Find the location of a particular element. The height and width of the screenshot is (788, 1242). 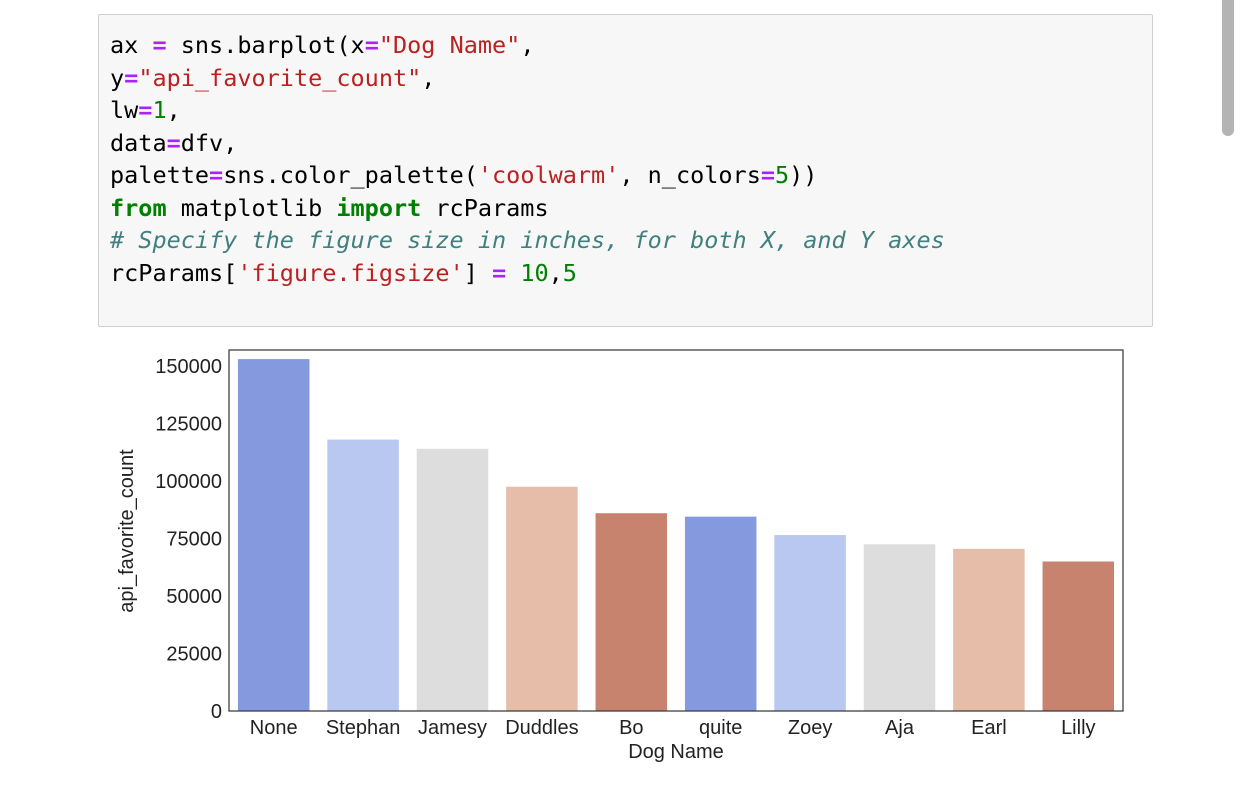

code-token: data is located at coordinates (138, 142).